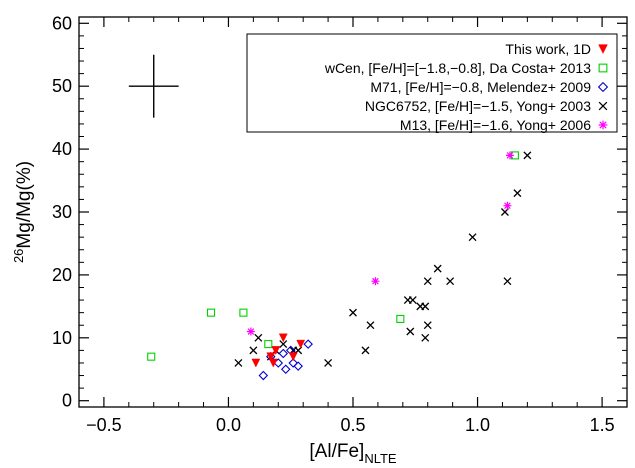  I want to click on y-tick-label: 0, so click(67, 401).